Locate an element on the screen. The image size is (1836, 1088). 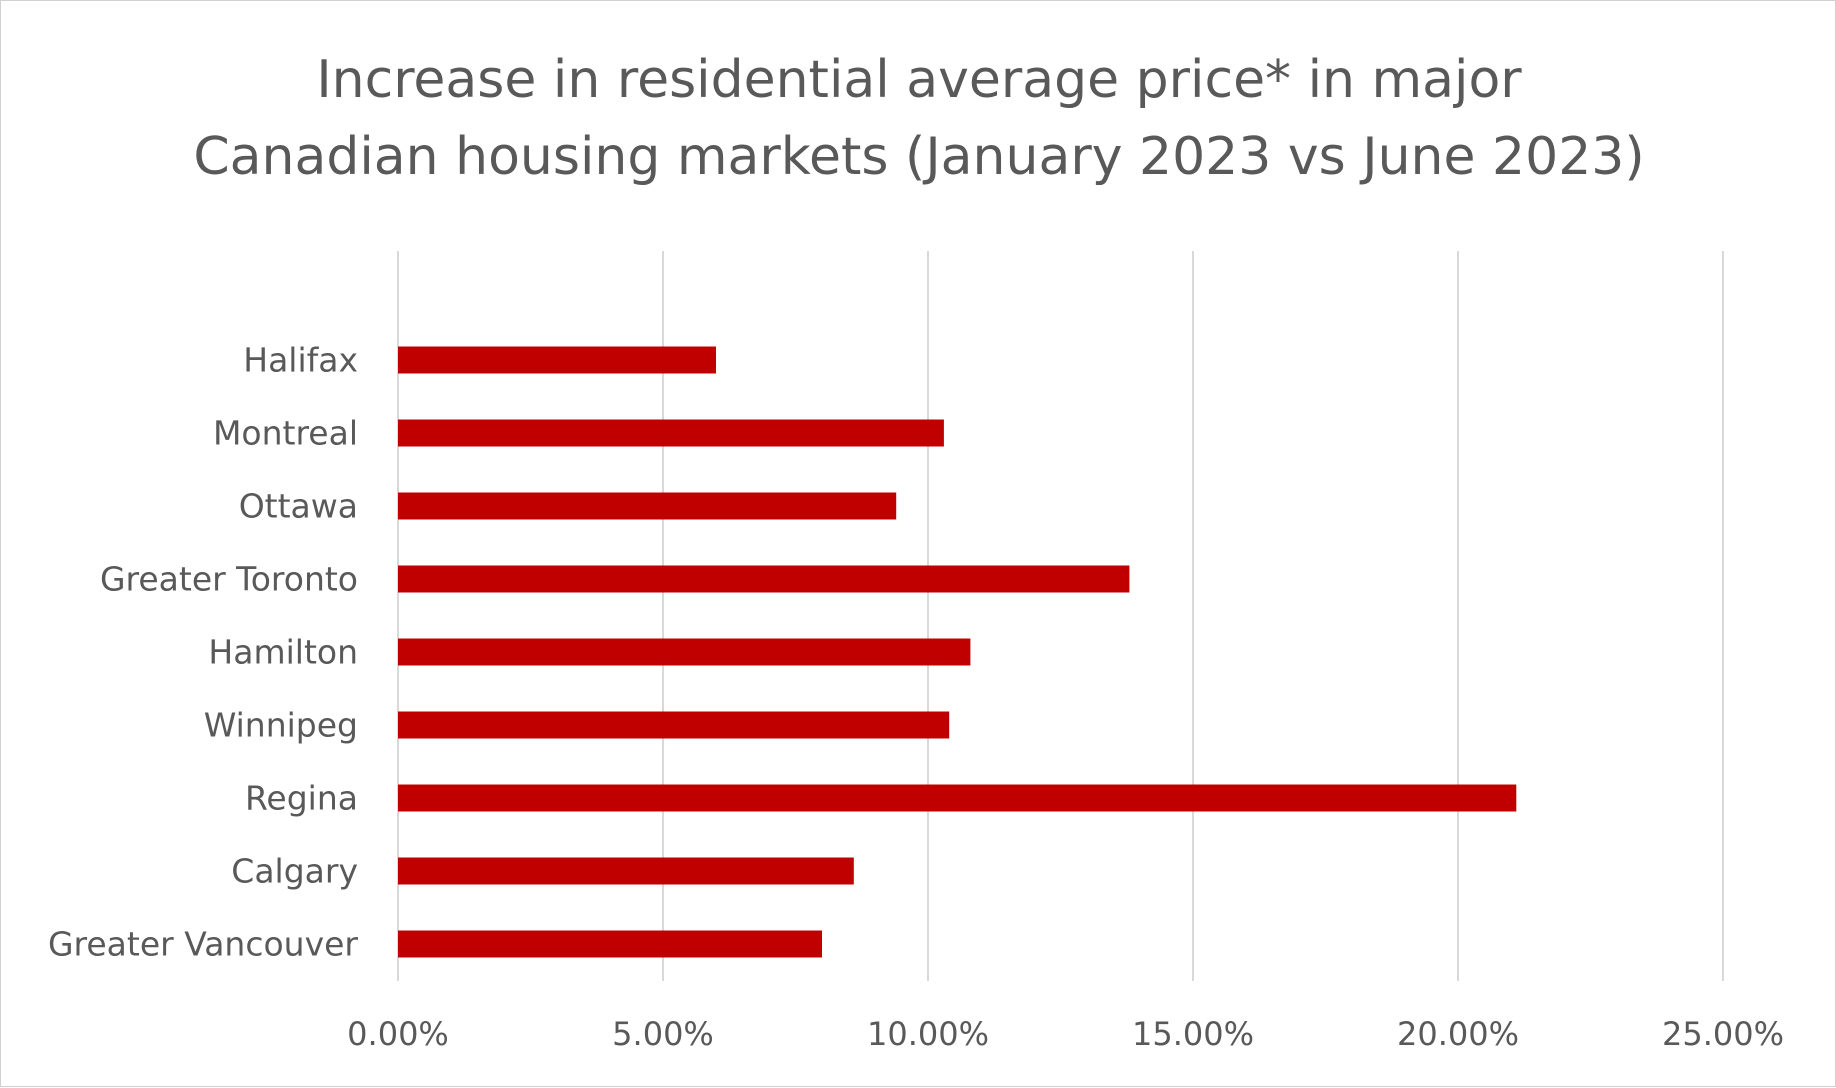
category-label: Calgary is located at coordinates (294, 871).